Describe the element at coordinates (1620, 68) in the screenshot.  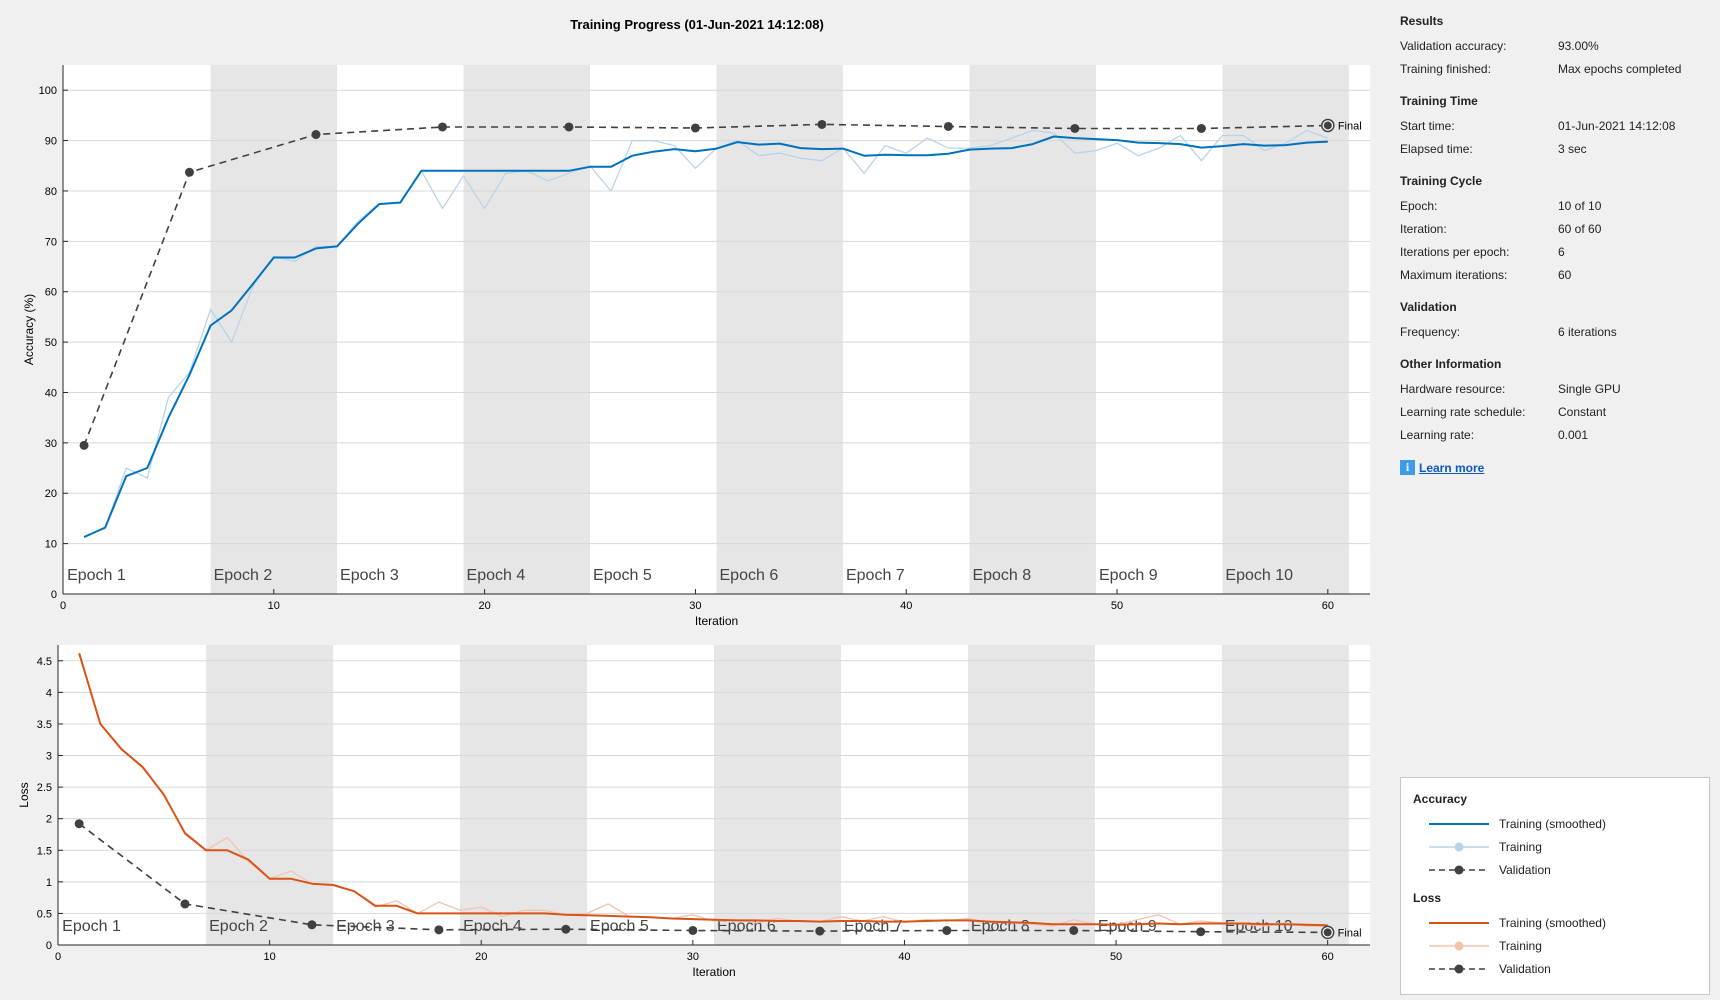
I see `info-value: Max epochs completed` at that location.